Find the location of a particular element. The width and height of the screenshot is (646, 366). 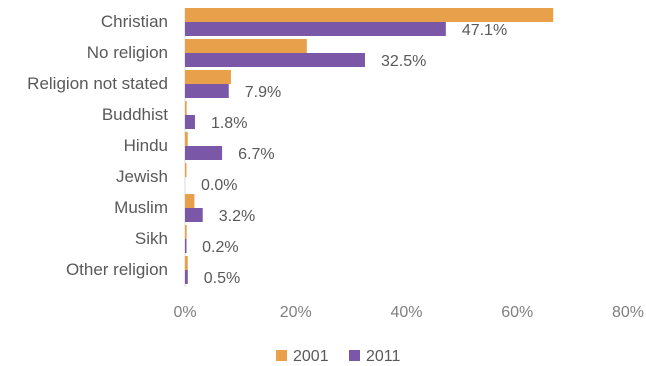

data-label-2011: 1.8% is located at coordinates (229, 123).